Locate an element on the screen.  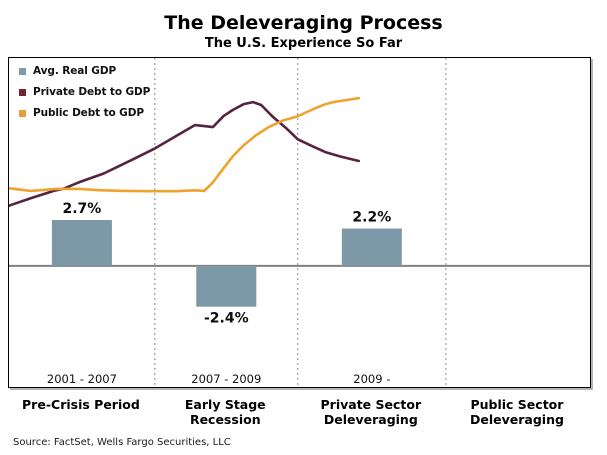
bar-value-label: 2.7% is located at coordinates (82, 209).